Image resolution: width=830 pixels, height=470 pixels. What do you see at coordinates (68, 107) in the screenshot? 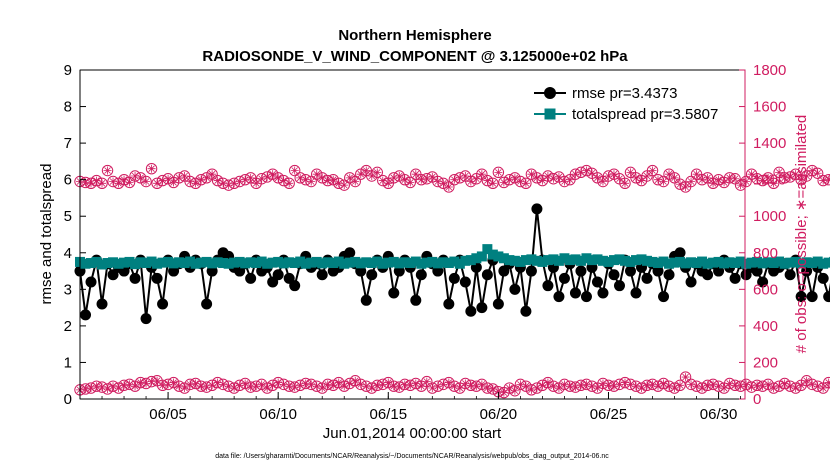
I see `y-tick-label-left: 8` at bounding box center [68, 107].